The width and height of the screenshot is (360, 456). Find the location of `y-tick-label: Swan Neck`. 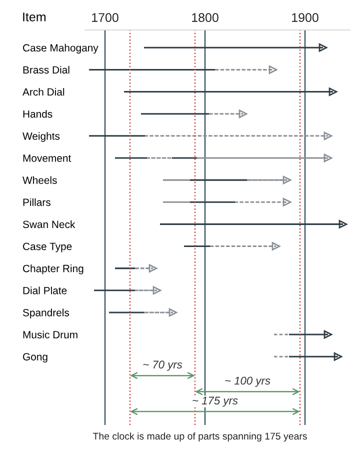

y-tick-label: Swan Neck is located at coordinates (49, 224).